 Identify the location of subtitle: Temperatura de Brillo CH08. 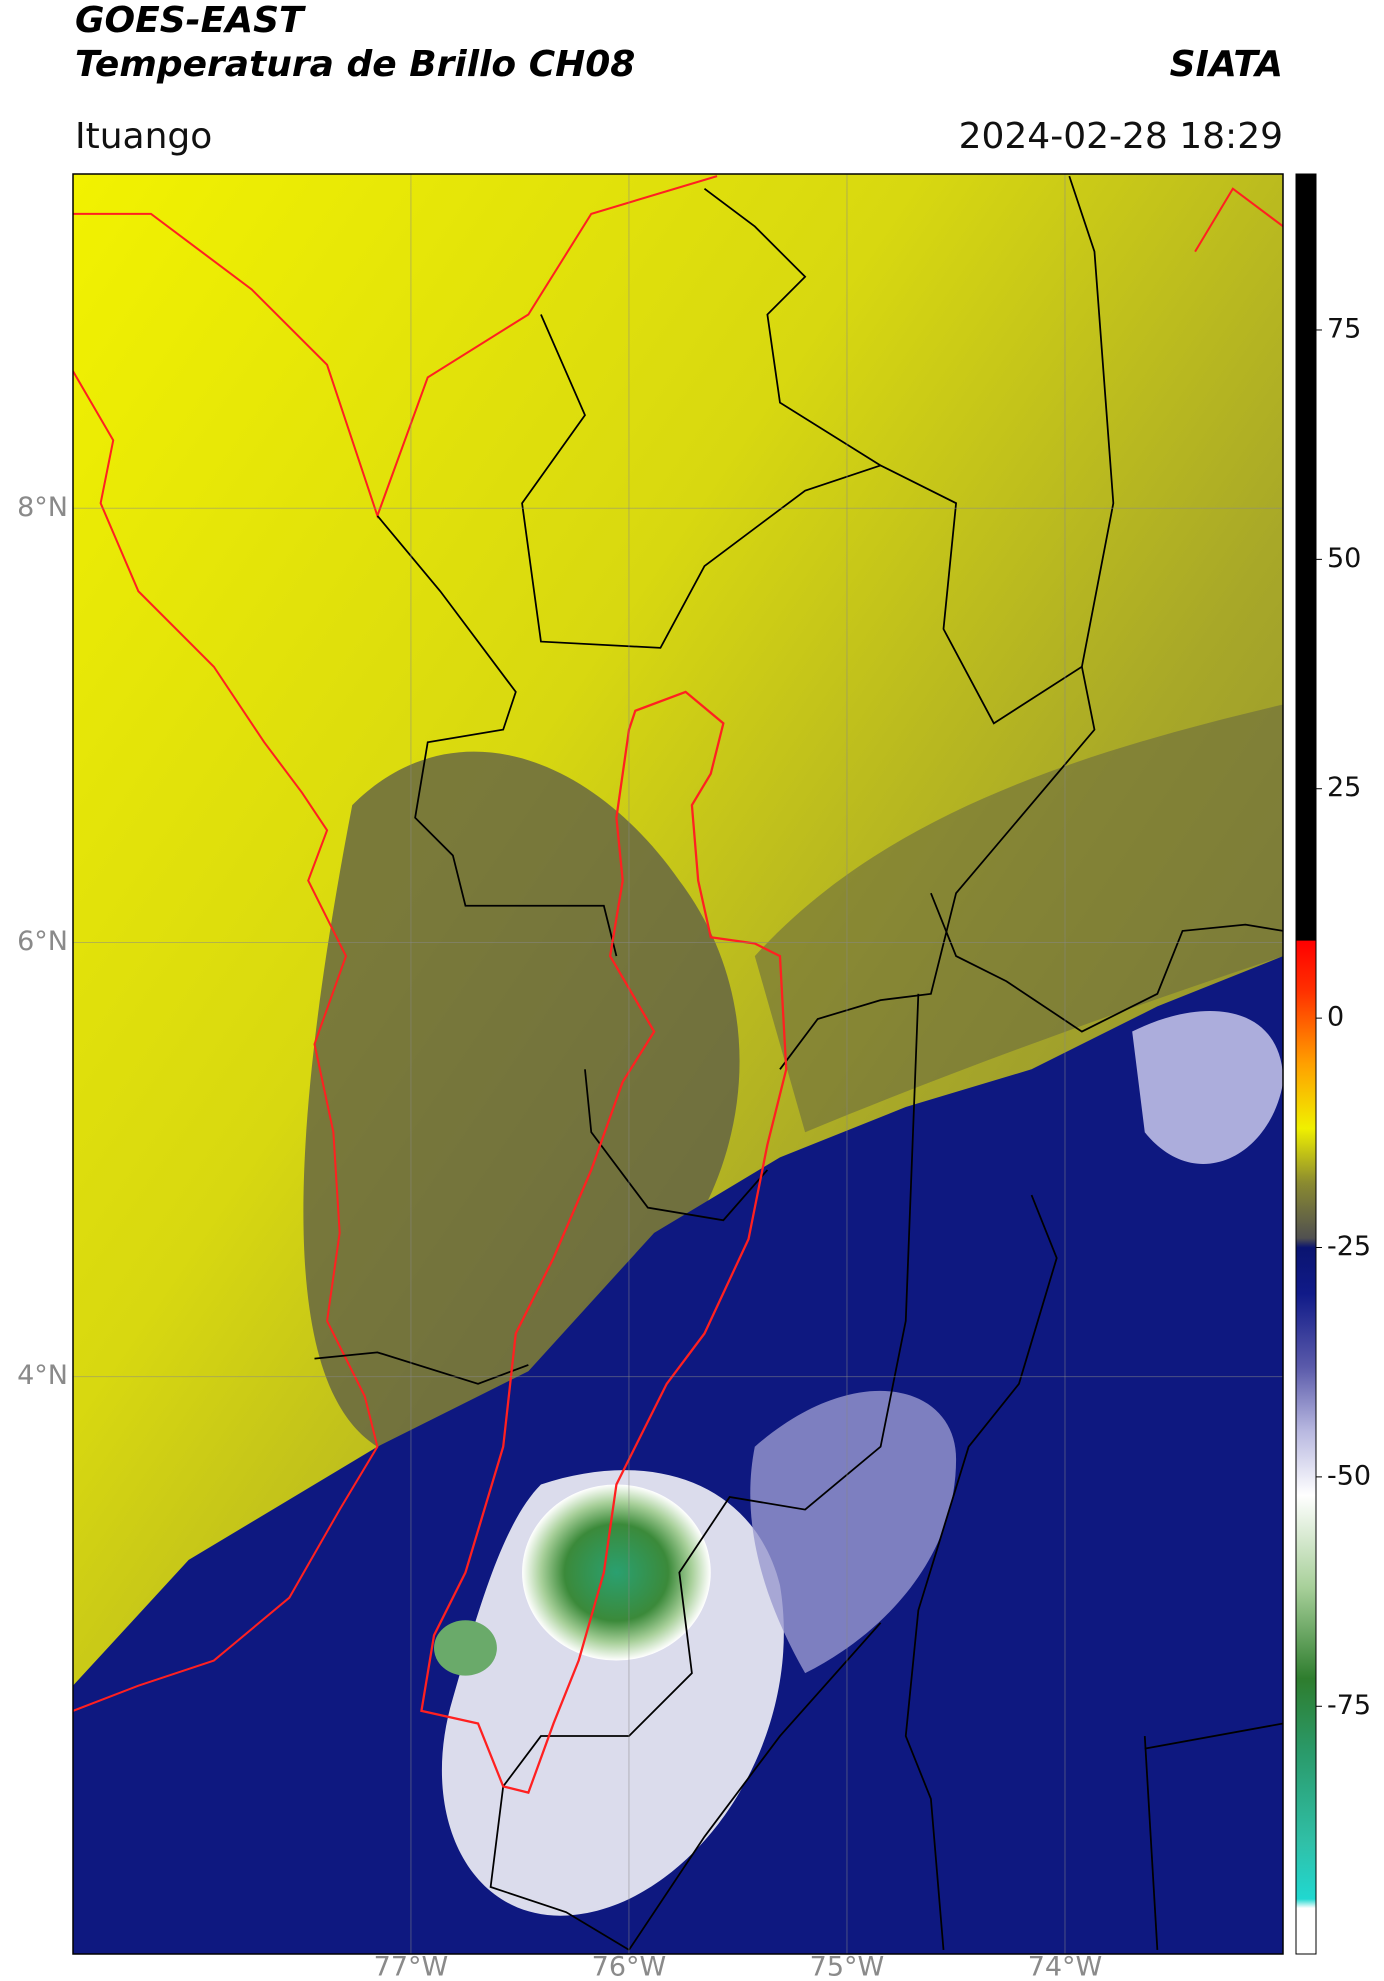
(355, 64).